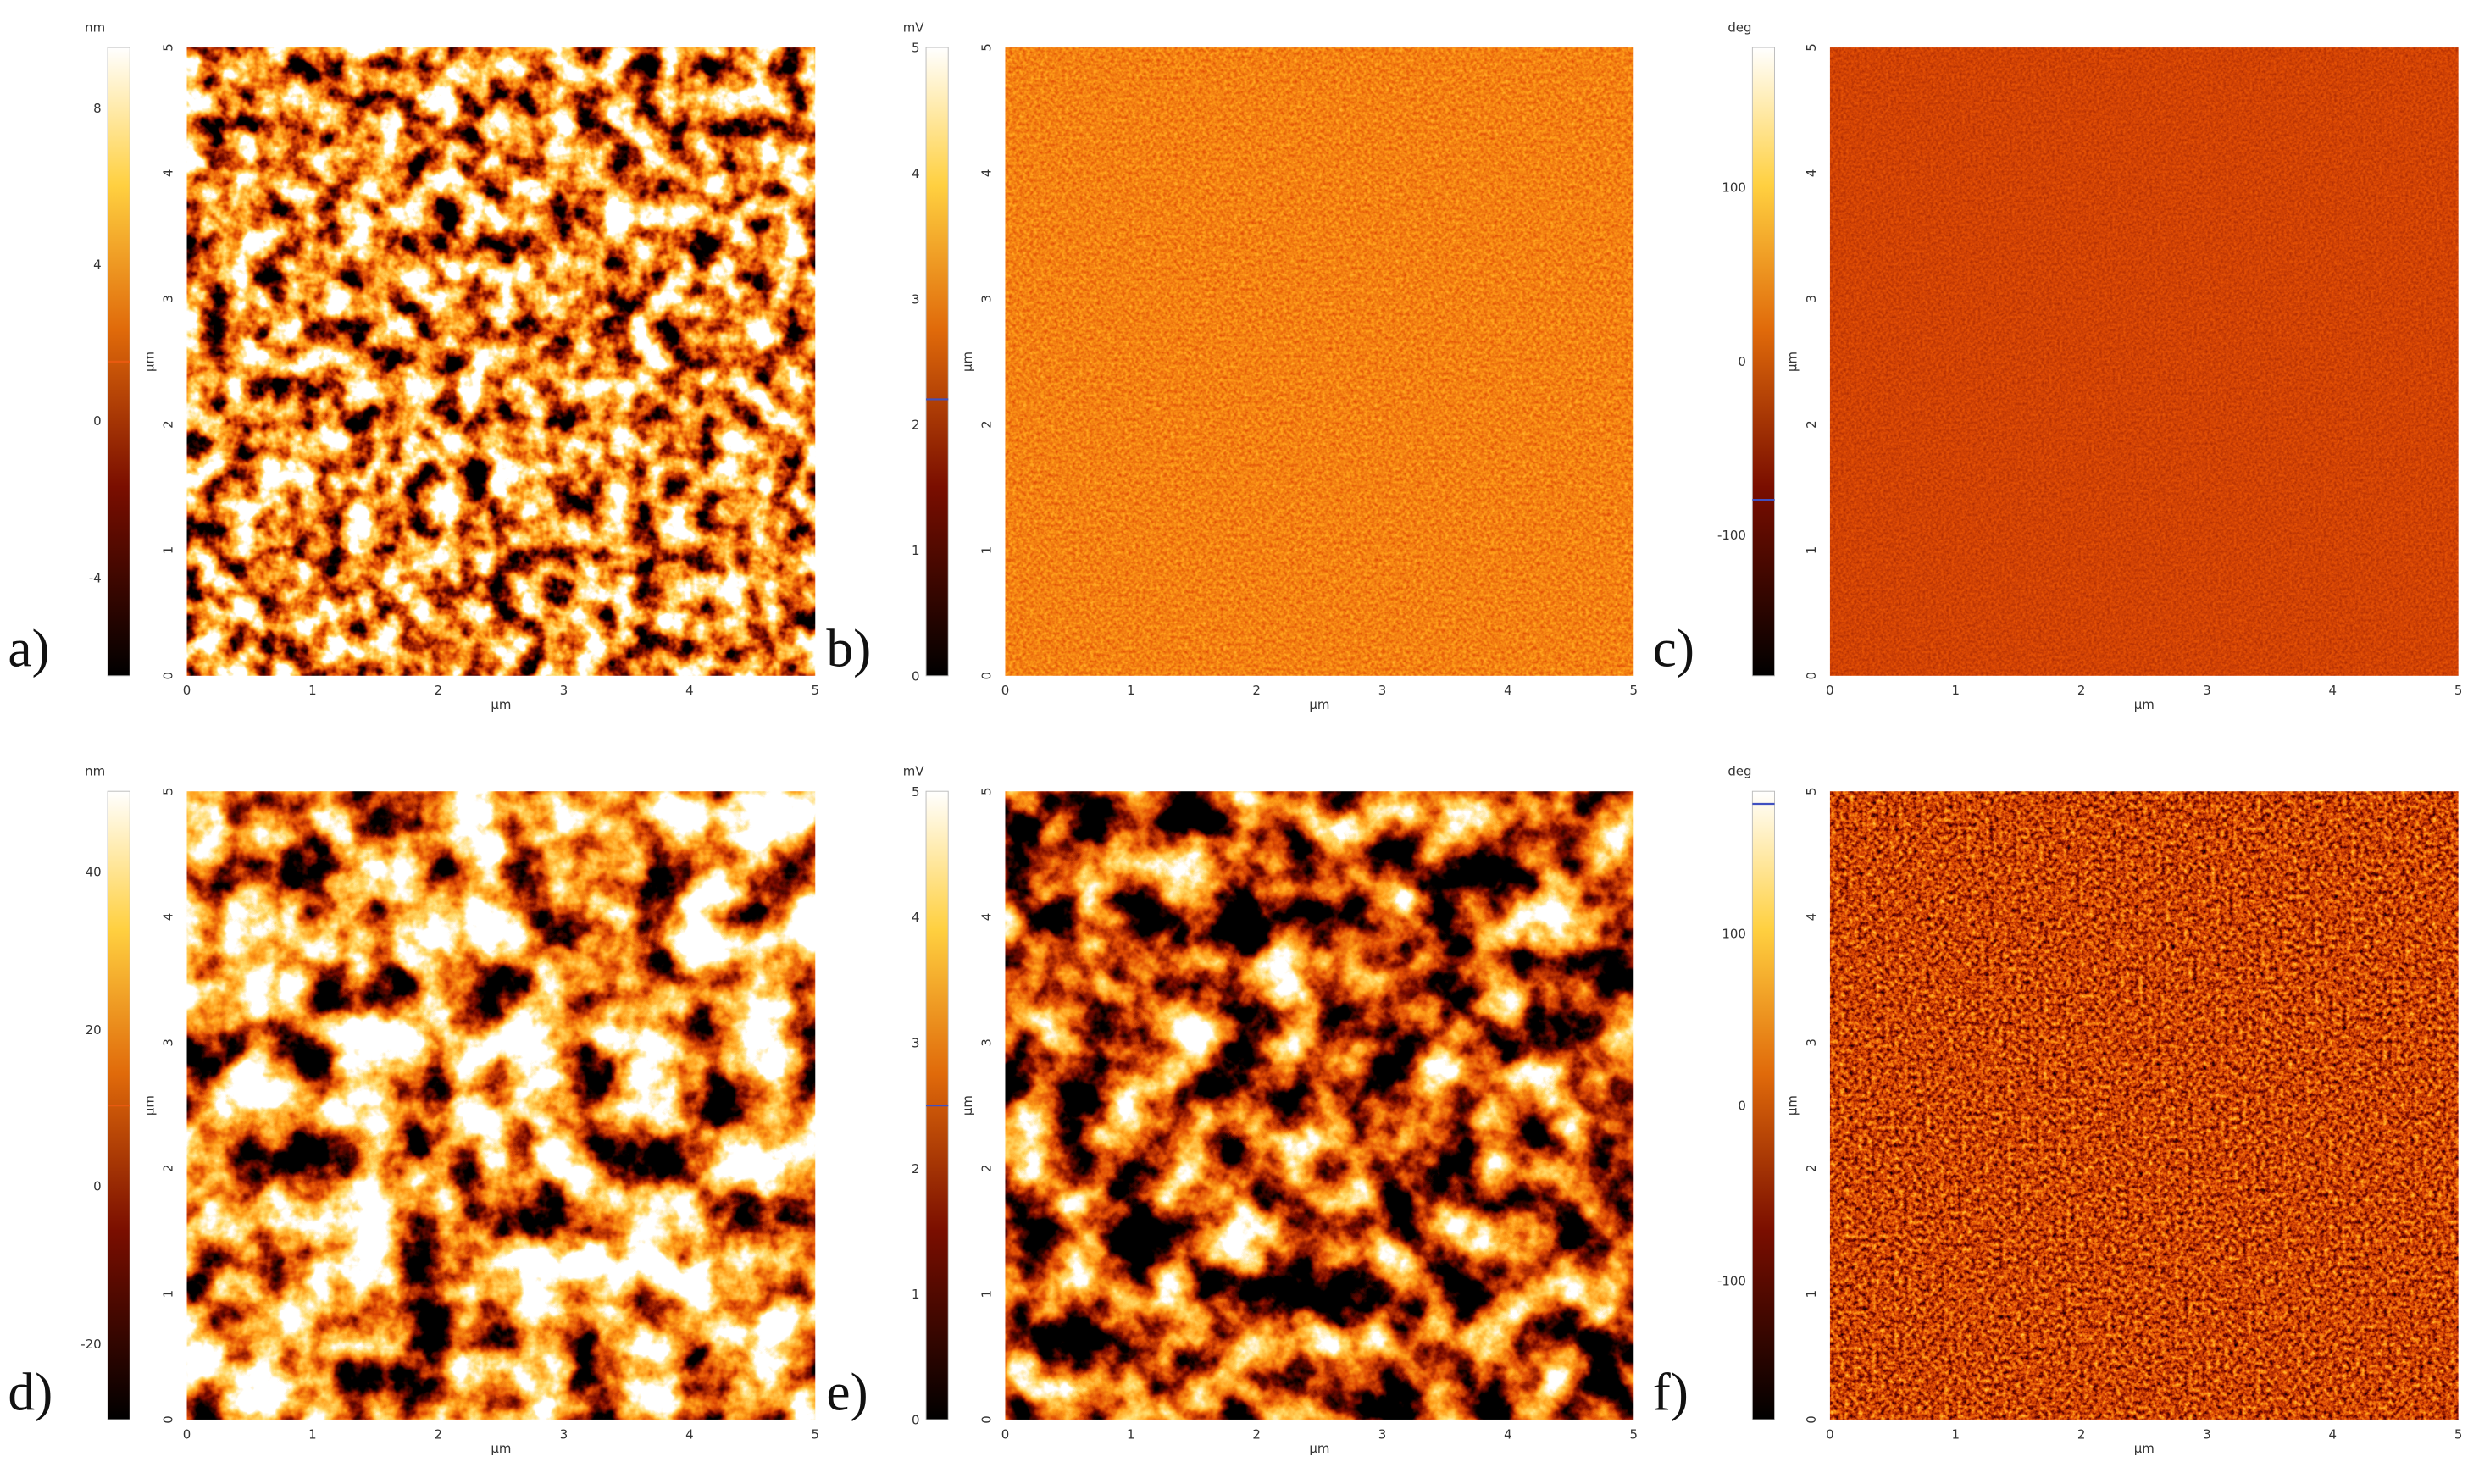 Image resolution: width=2479 pixels, height=1484 pixels. I want to click on colorbar-tick-label: 3, so click(916, 299).